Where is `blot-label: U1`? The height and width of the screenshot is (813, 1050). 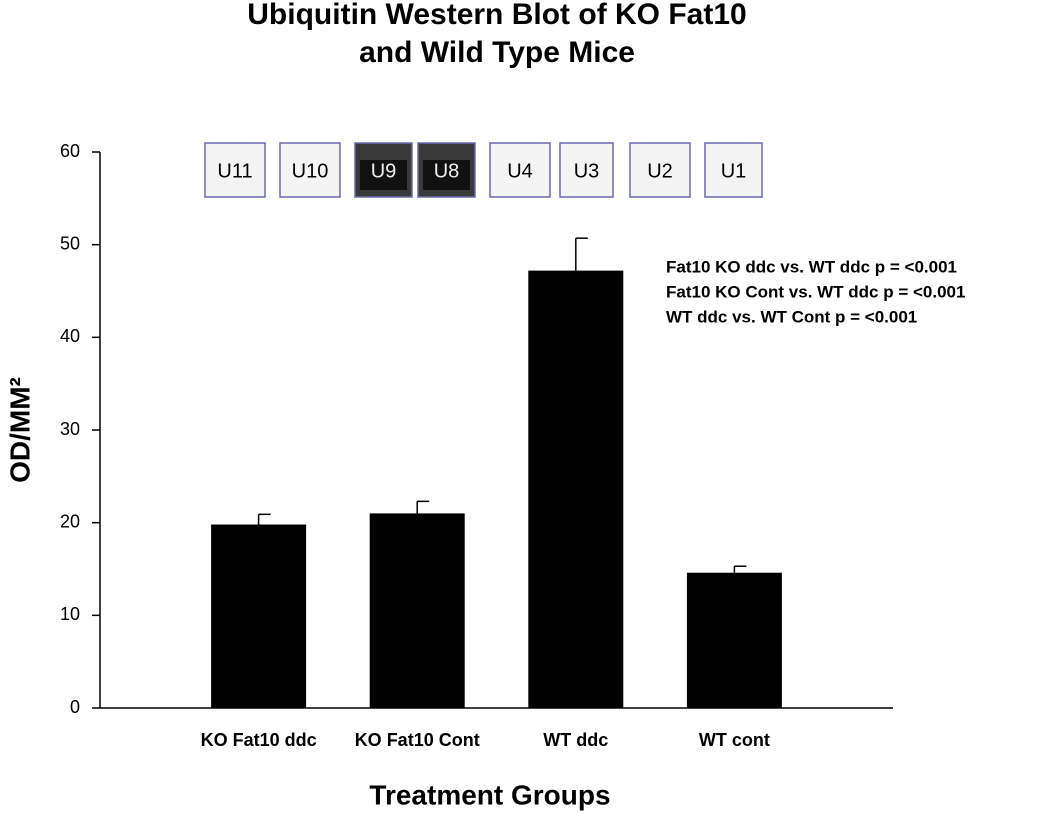 blot-label: U1 is located at coordinates (734, 171).